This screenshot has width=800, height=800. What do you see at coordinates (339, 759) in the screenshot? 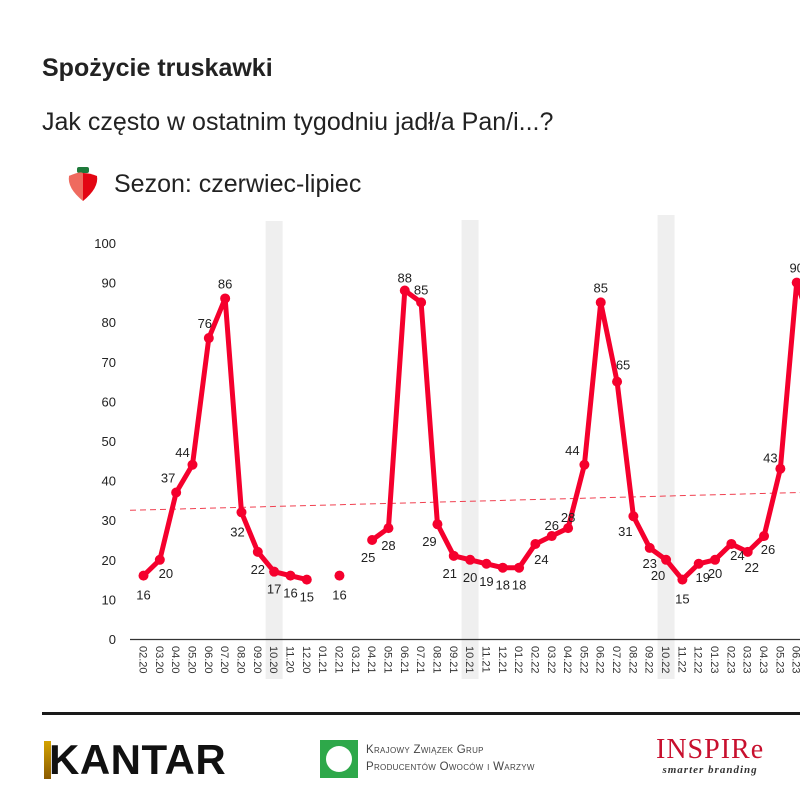
I see `kzg-logo-icon` at bounding box center [339, 759].